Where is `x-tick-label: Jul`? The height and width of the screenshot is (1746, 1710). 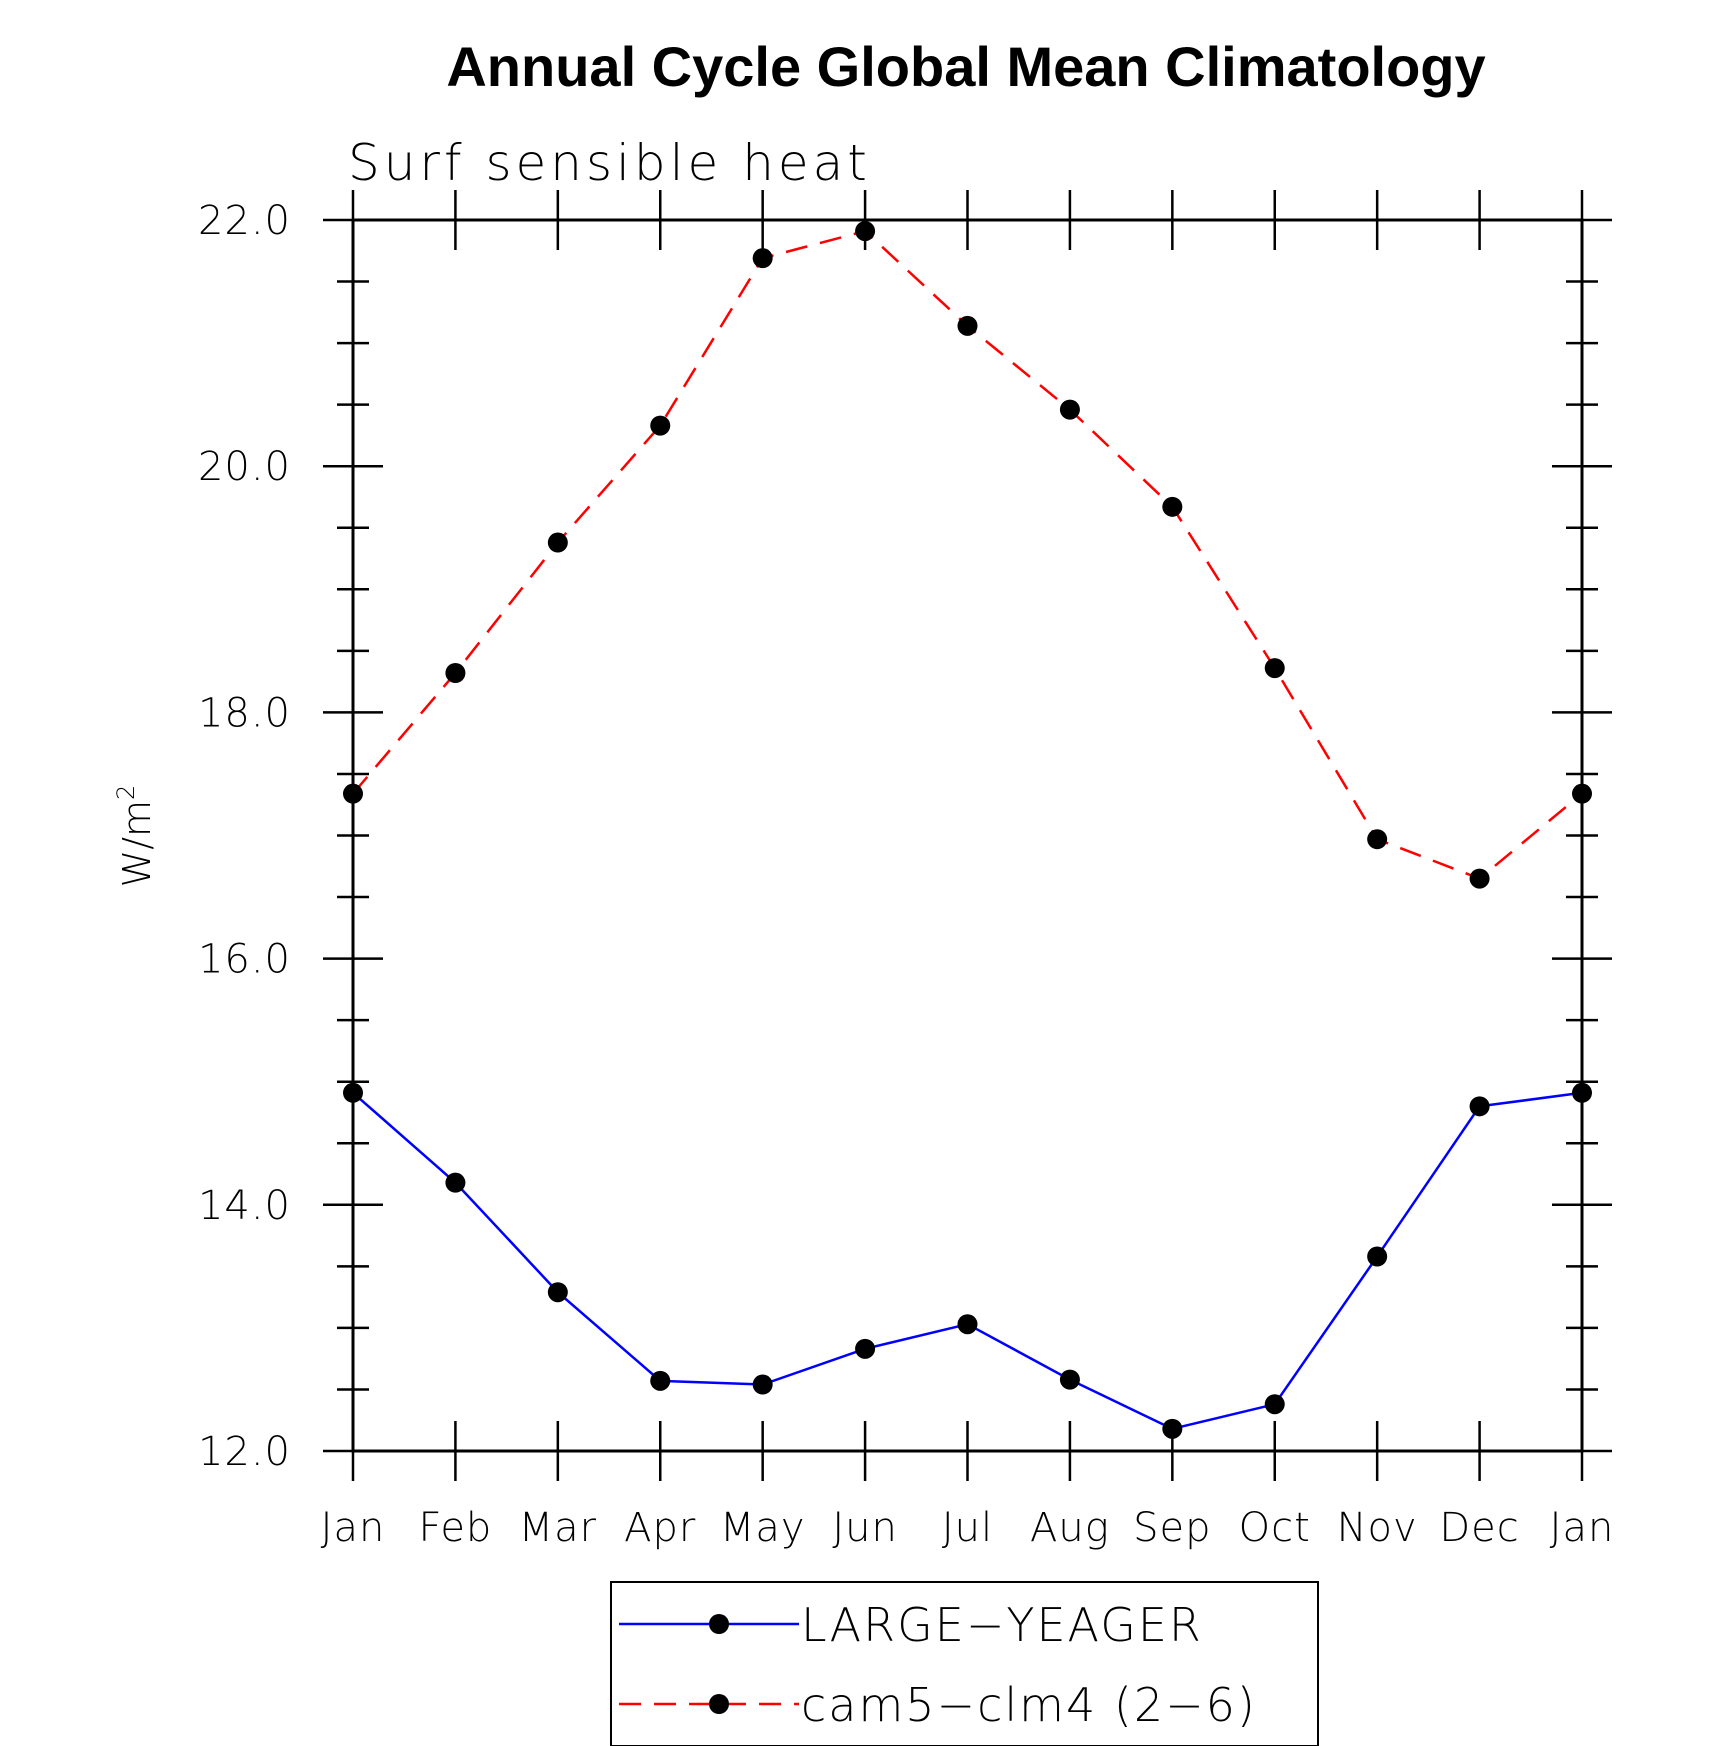 x-tick-label: Jul is located at coordinates (967, 1528).